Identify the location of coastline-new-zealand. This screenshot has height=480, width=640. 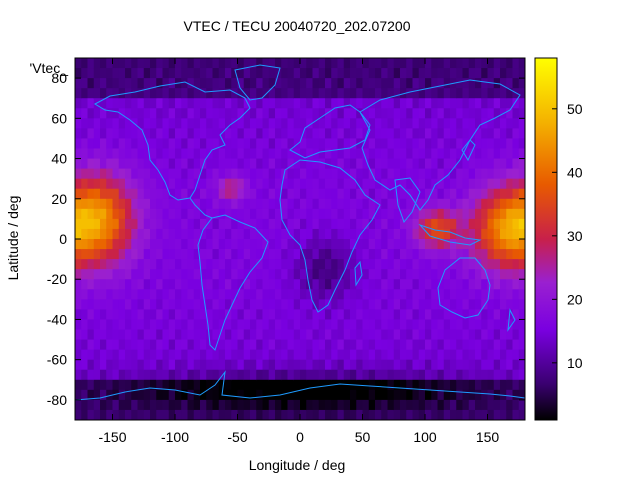
(511, 320).